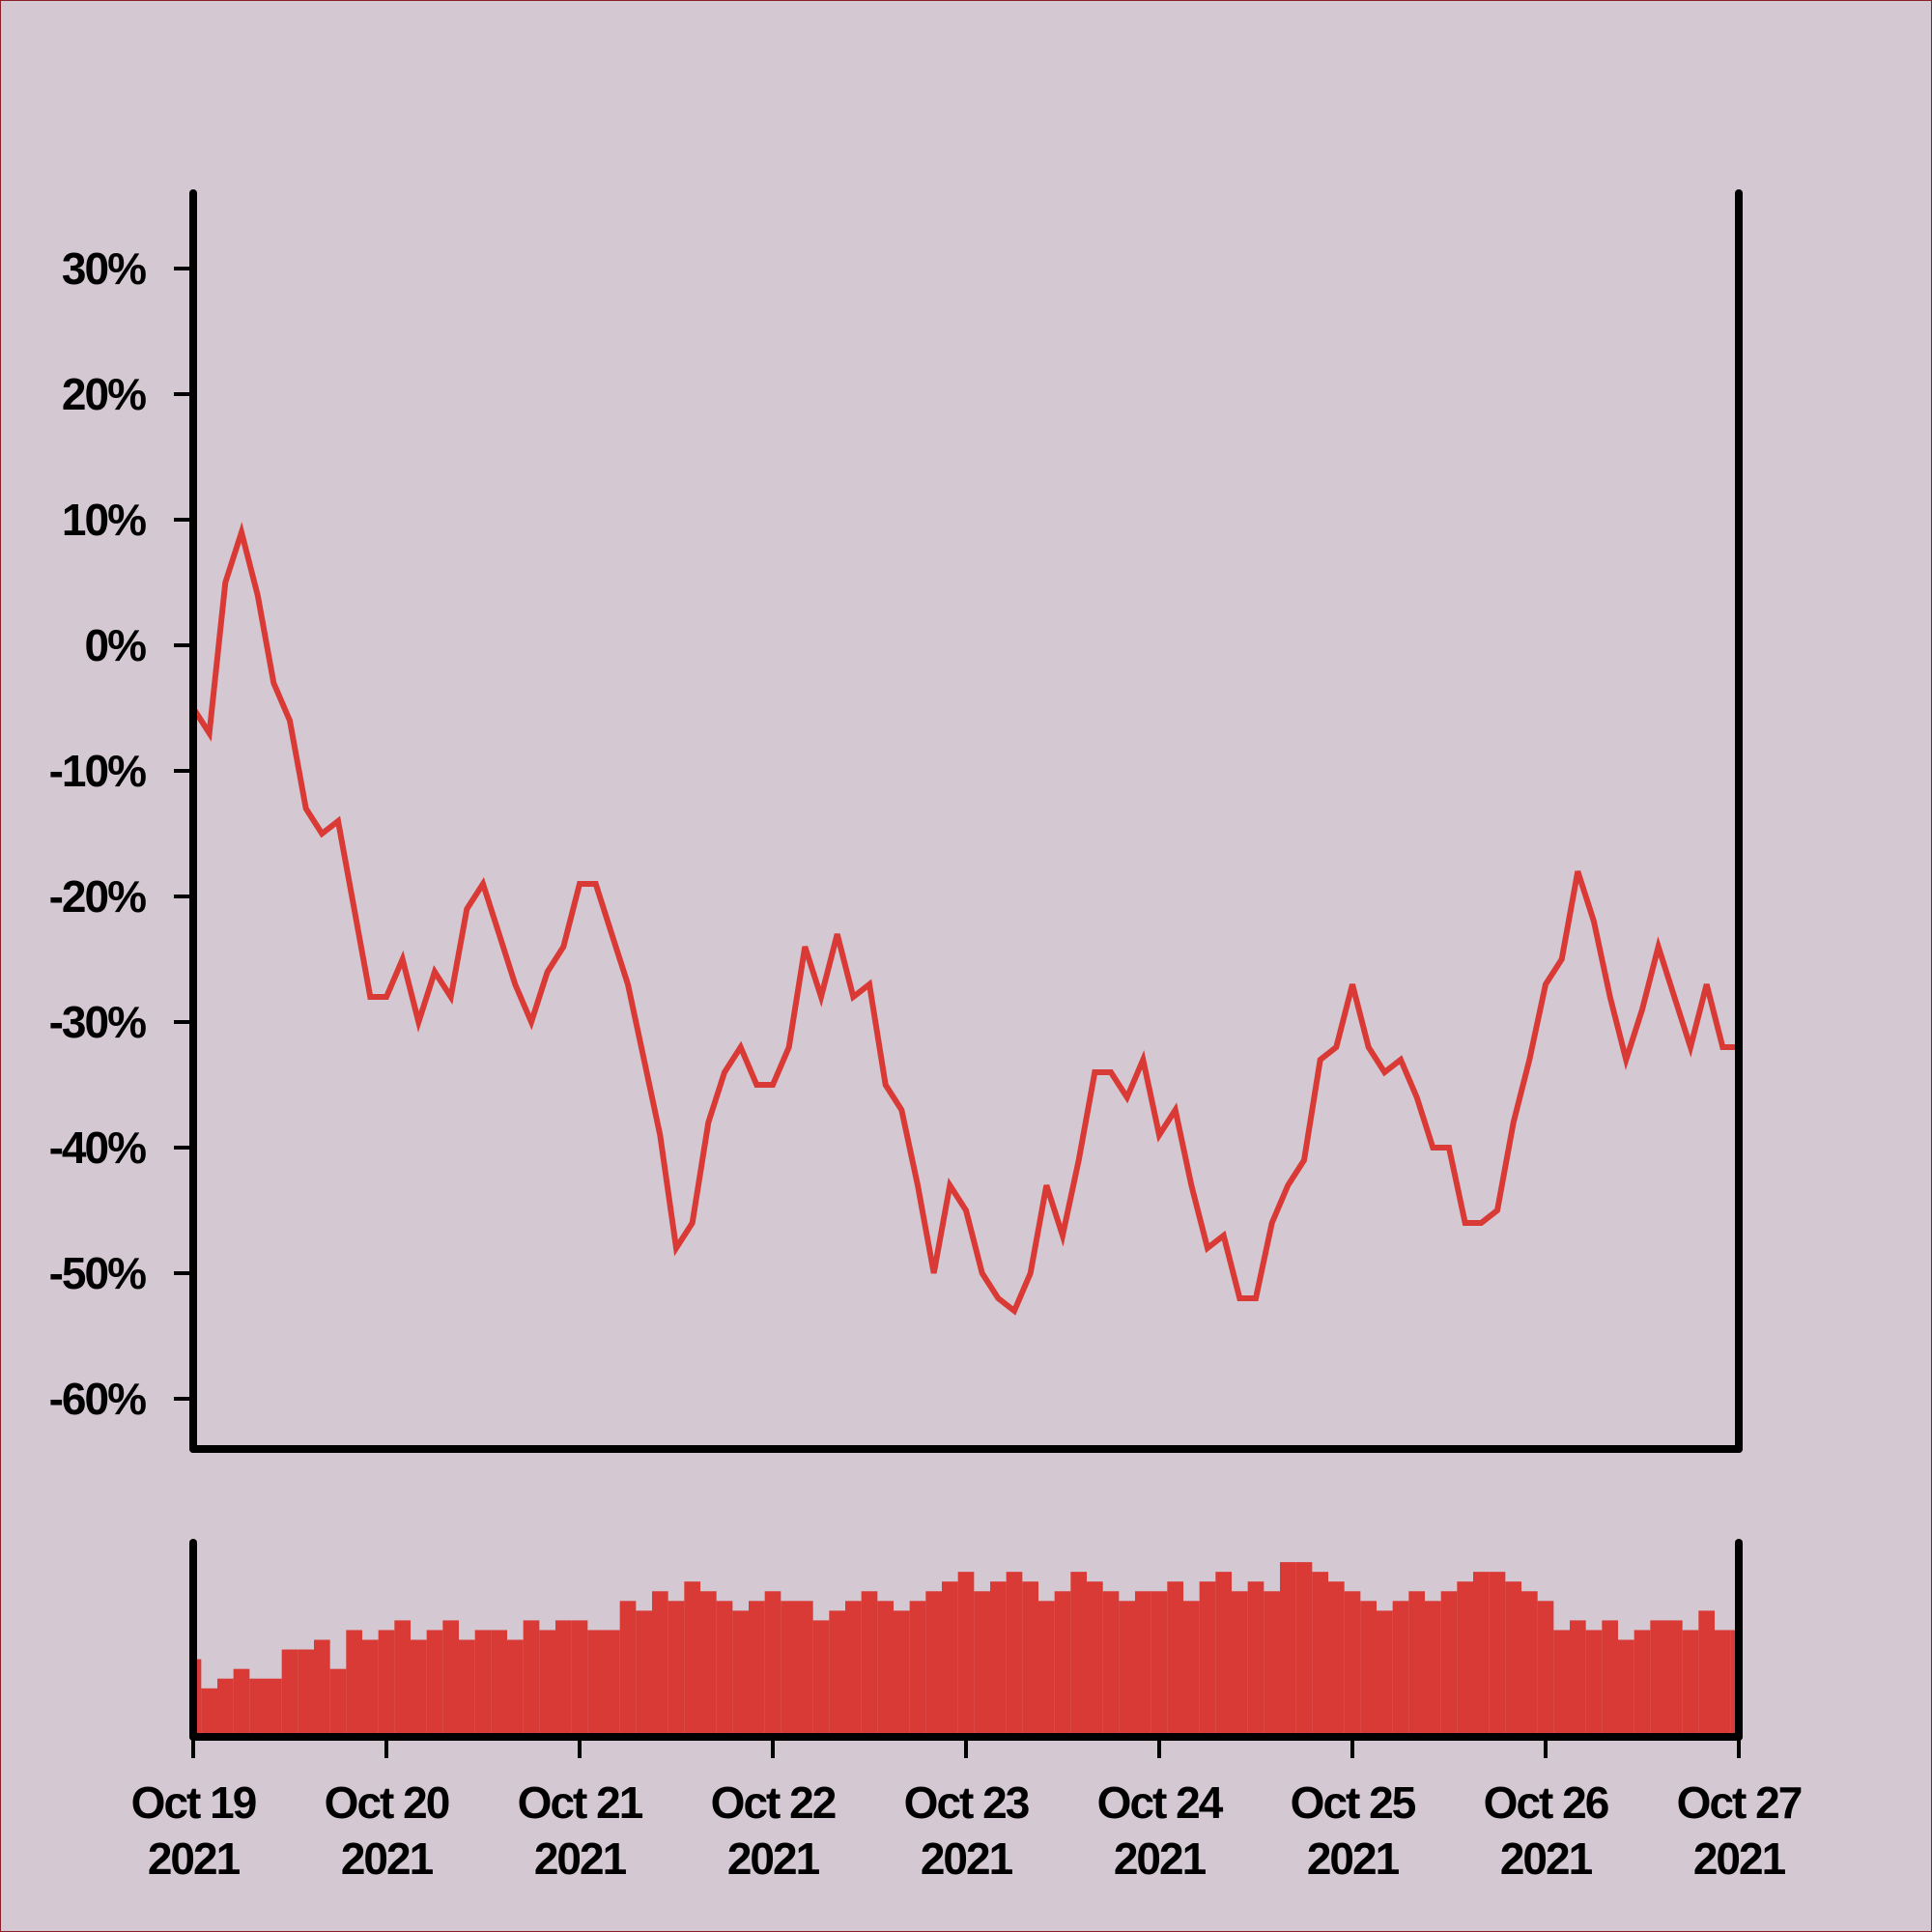 This screenshot has height=1932, width=1932. Describe the element at coordinates (104, 268) in the screenshot. I see `y-tick-label: 30%` at that location.